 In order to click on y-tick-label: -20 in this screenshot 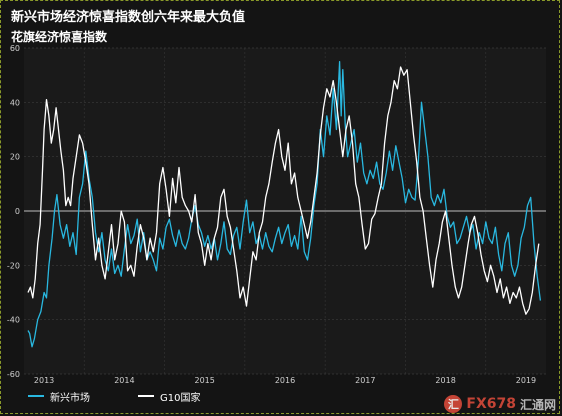, I will do `click(13, 265)`.